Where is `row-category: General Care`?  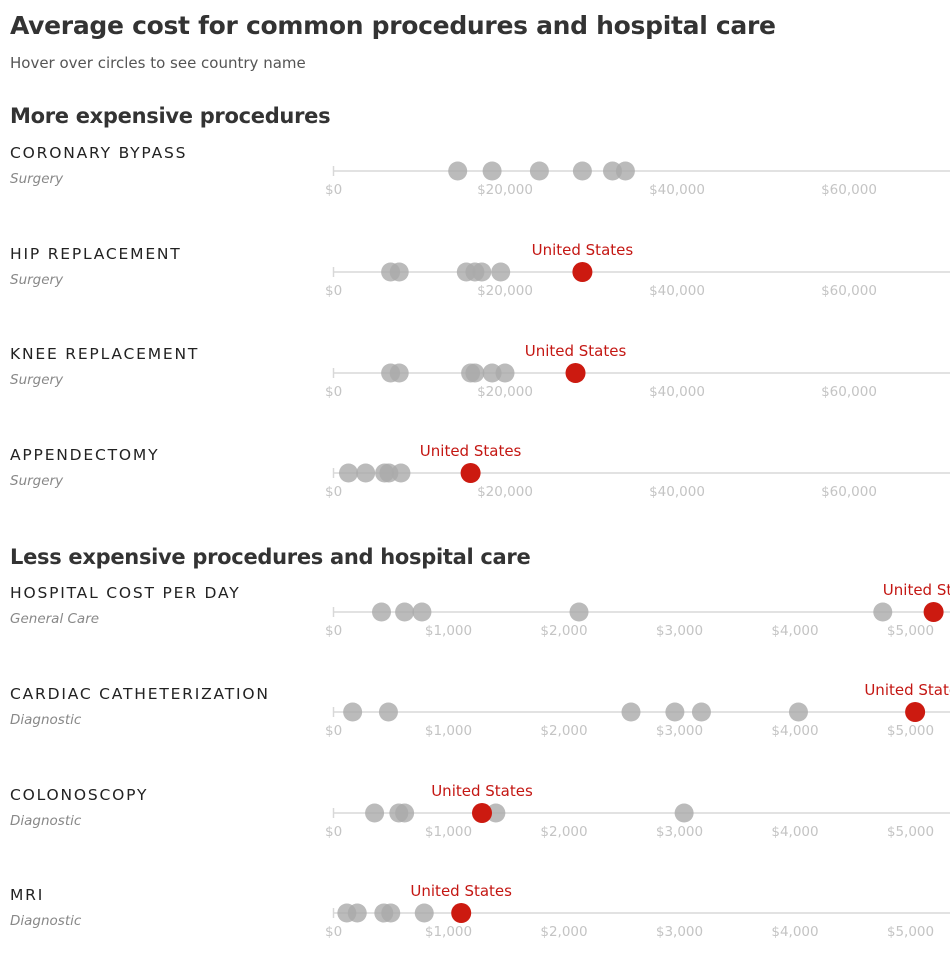
row-category: General Care is located at coordinates (55, 619).